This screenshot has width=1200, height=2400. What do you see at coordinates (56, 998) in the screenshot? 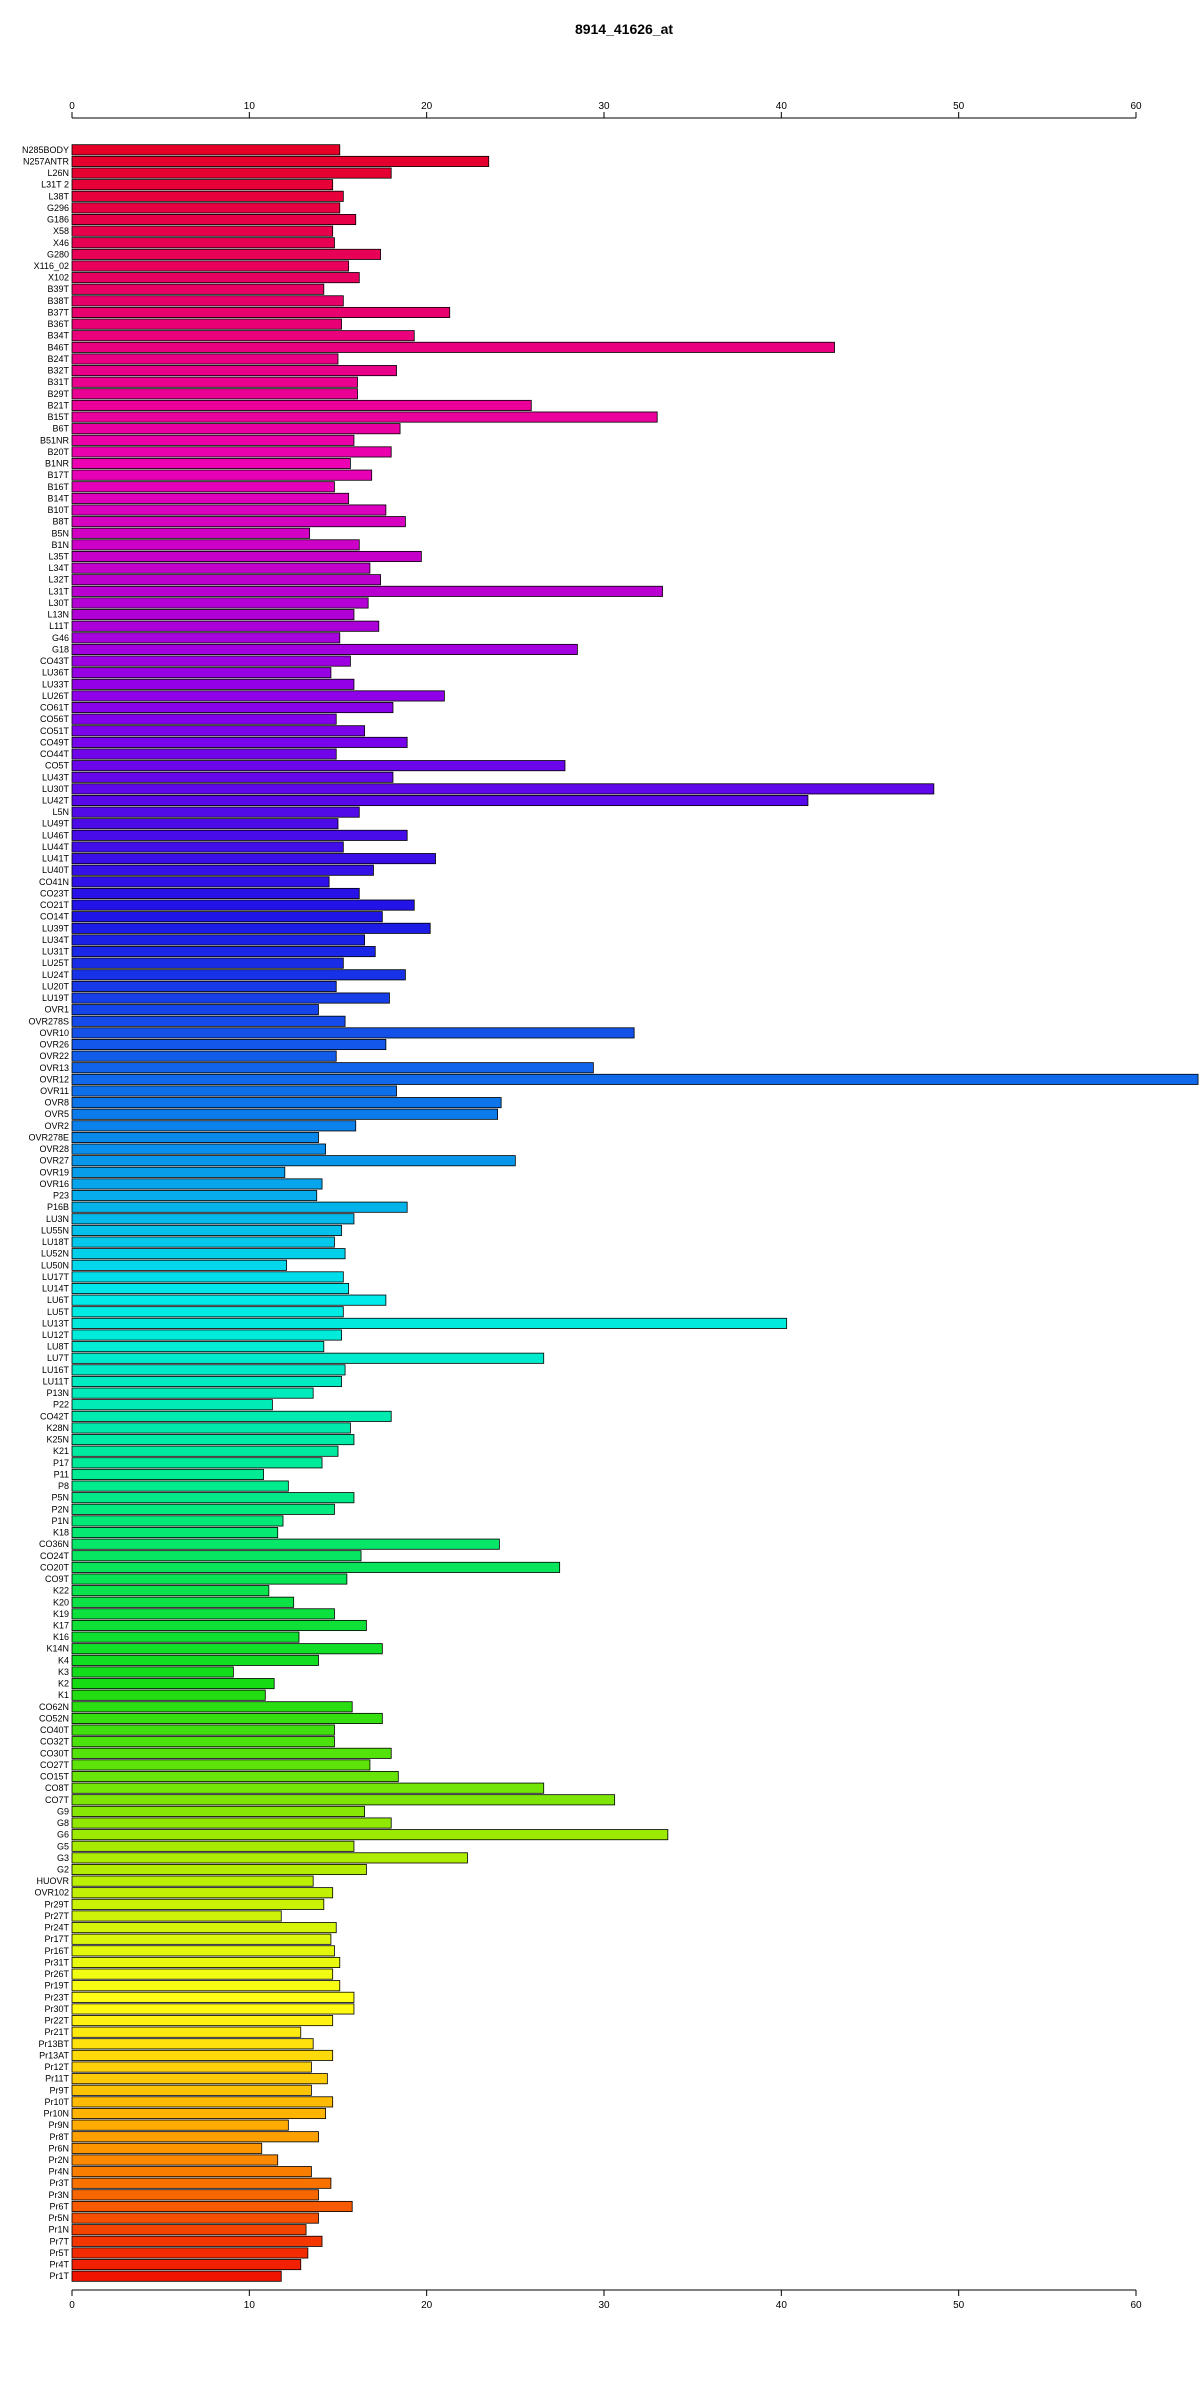
I see `category-label: LU19T` at bounding box center [56, 998].